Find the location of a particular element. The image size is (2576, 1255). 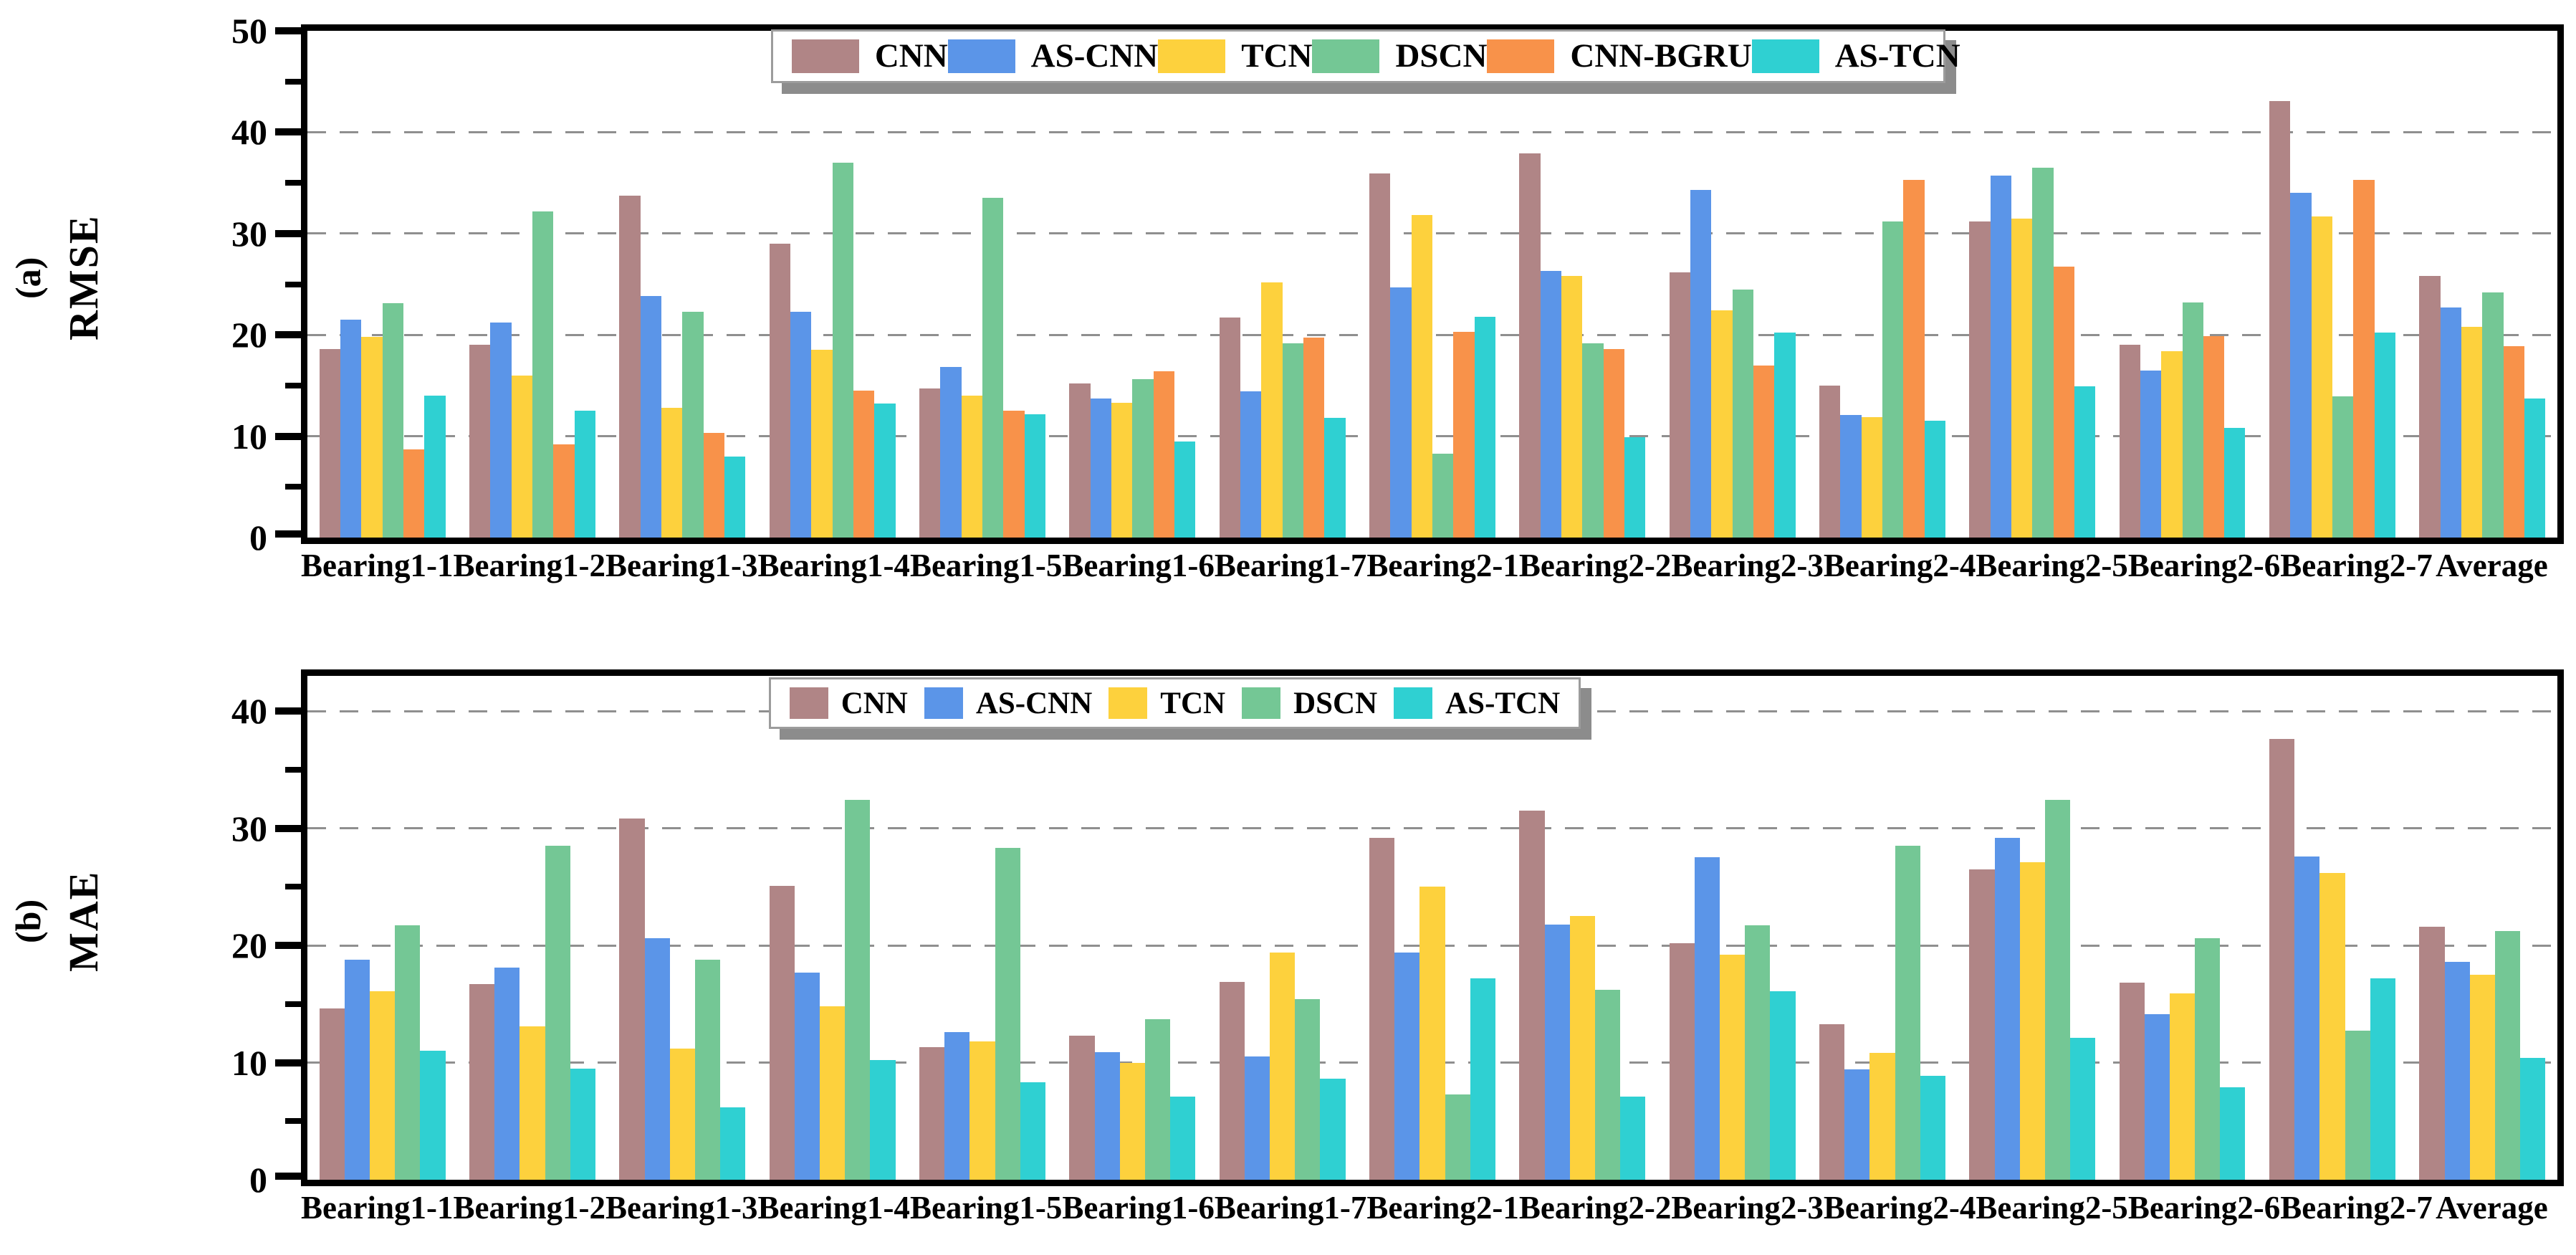

legend-item-cnn: CNN is located at coordinates (848, 703).